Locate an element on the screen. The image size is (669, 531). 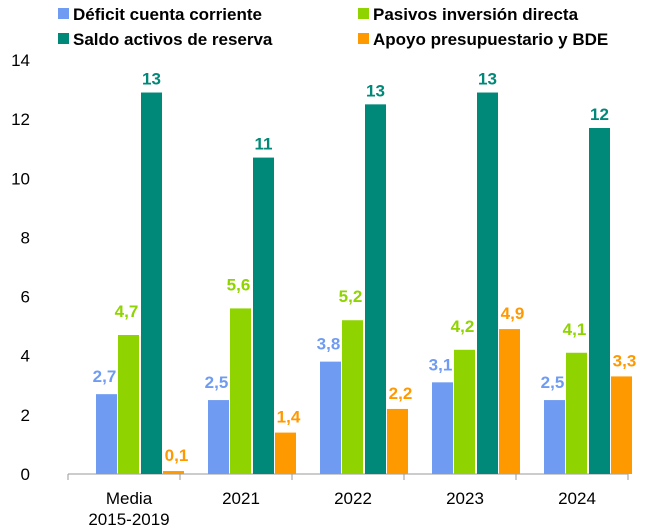
data-label: 11 is located at coordinates (264, 144).